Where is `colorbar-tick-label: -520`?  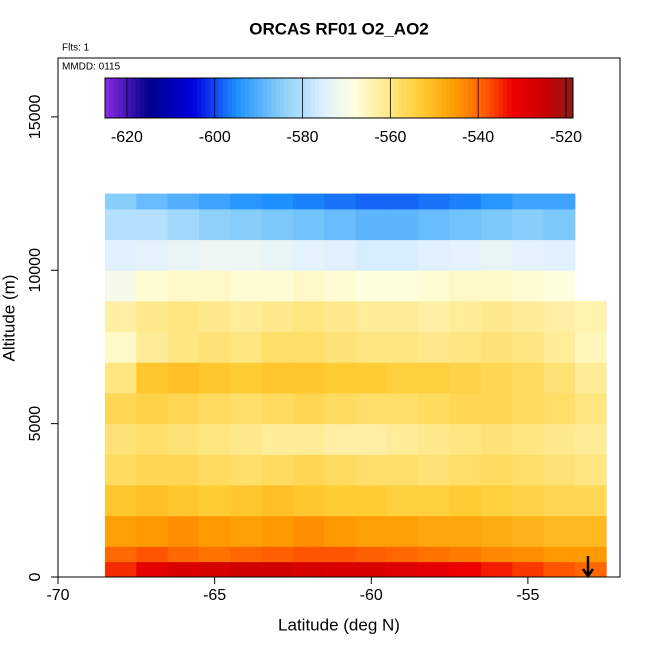
colorbar-tick-label: -520 is located at coordinates (566, 137).